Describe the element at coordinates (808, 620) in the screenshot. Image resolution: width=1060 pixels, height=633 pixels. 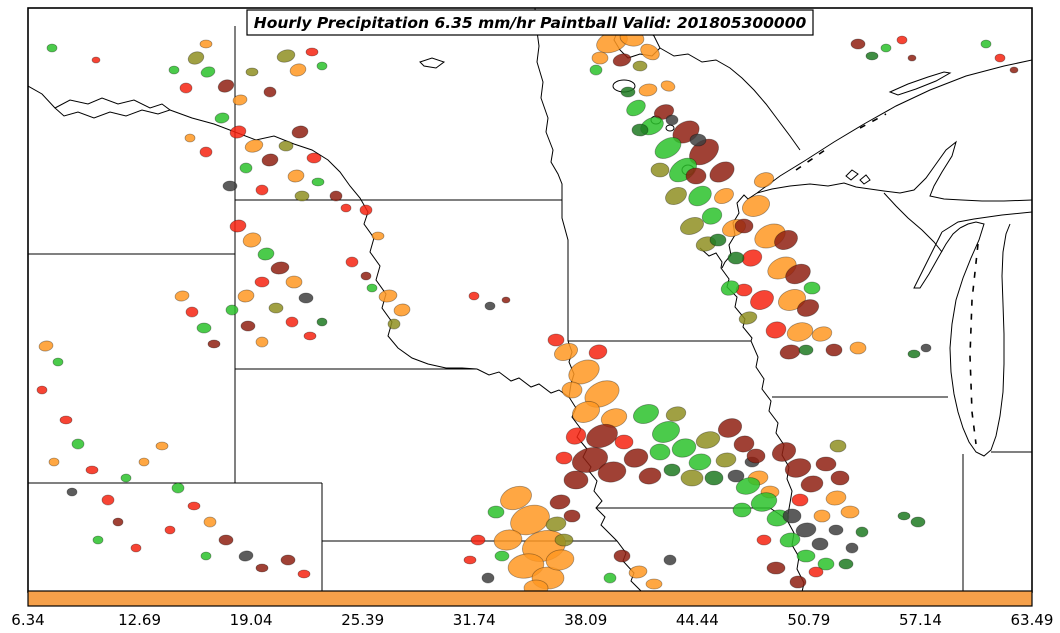
I see `colorbar-tick-label: 50.79` at that location.